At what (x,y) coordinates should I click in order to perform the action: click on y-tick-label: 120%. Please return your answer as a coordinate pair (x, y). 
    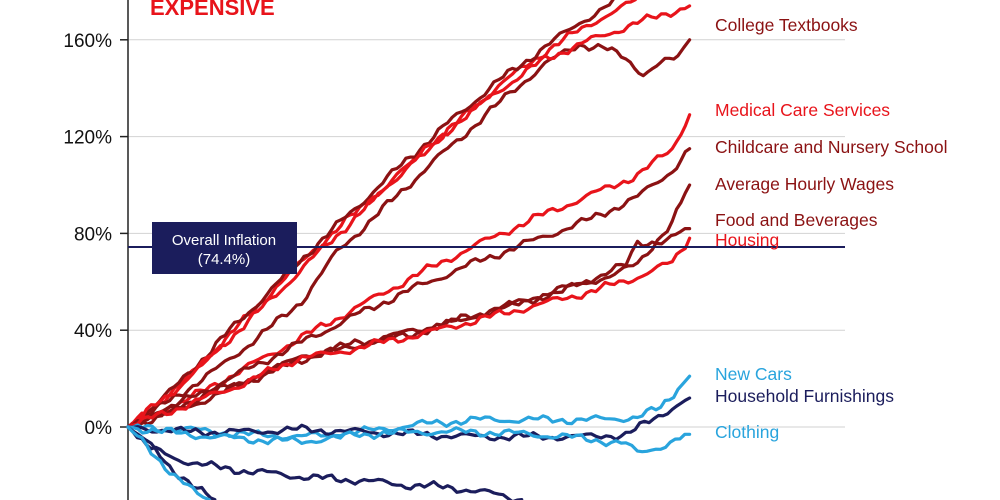
    Looking at the image, I should click on (87, 138).